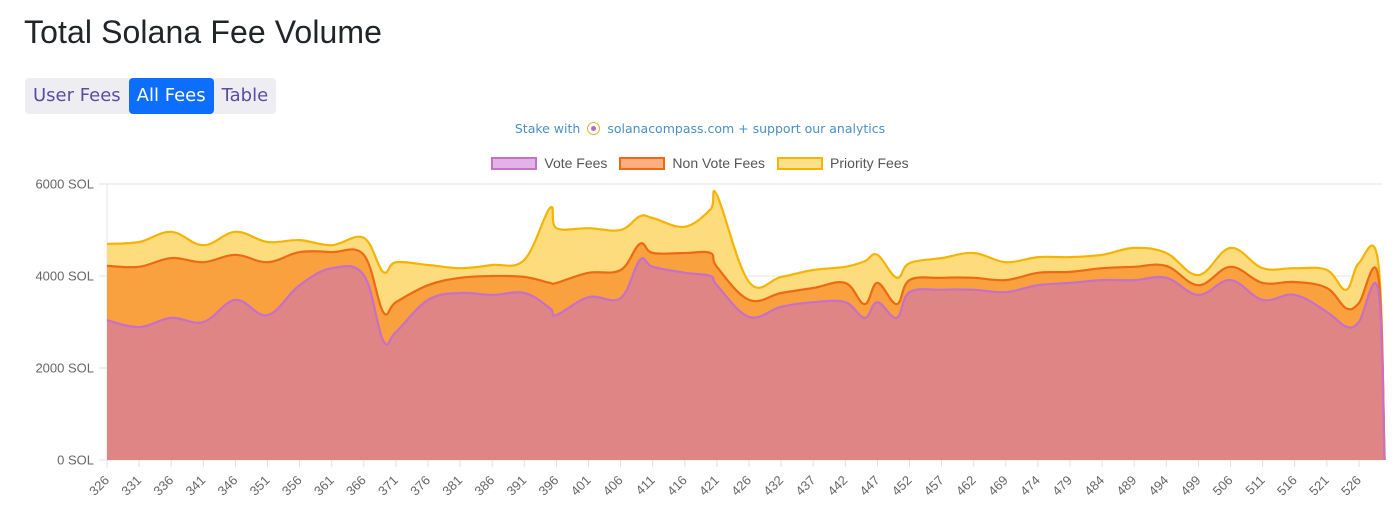  I want to click on x-tick-label: 469, so click(998, 486).